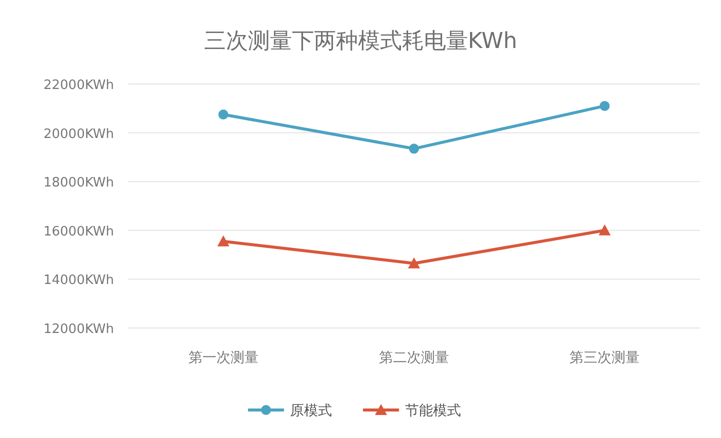 Image resolution: width=721 pixels, height=438 pixels. What do you see at coordinates (78, 85) in the screenshot?
I see `y-tick-label: 22000KWh` at bounding box center [78, 85].